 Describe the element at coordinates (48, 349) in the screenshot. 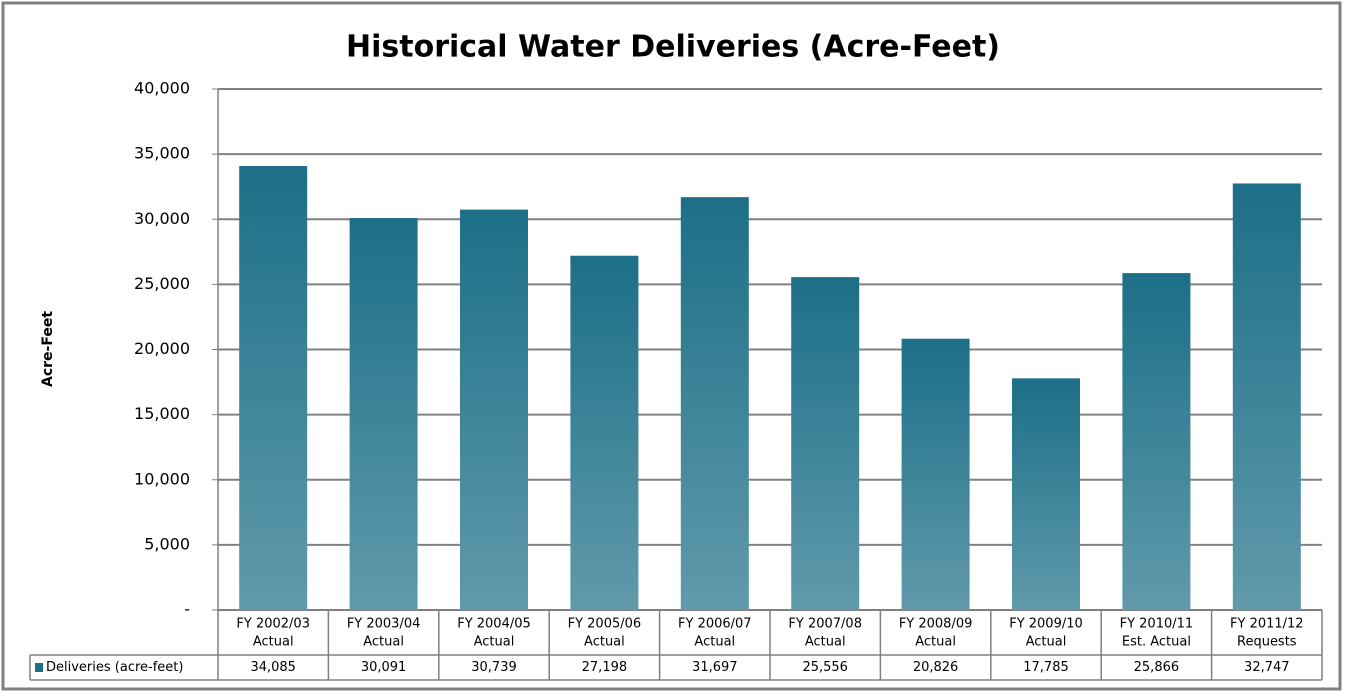

I see `y-axis-label: Acre-Feet` at that location.